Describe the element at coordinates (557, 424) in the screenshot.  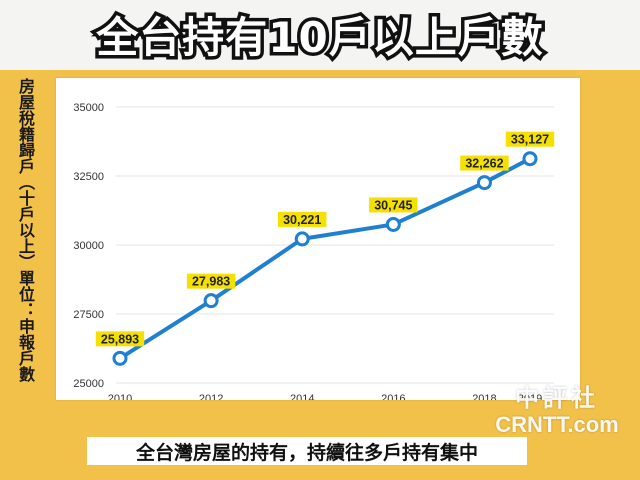
I see `watermark-english: CRNTT.com` at that location.